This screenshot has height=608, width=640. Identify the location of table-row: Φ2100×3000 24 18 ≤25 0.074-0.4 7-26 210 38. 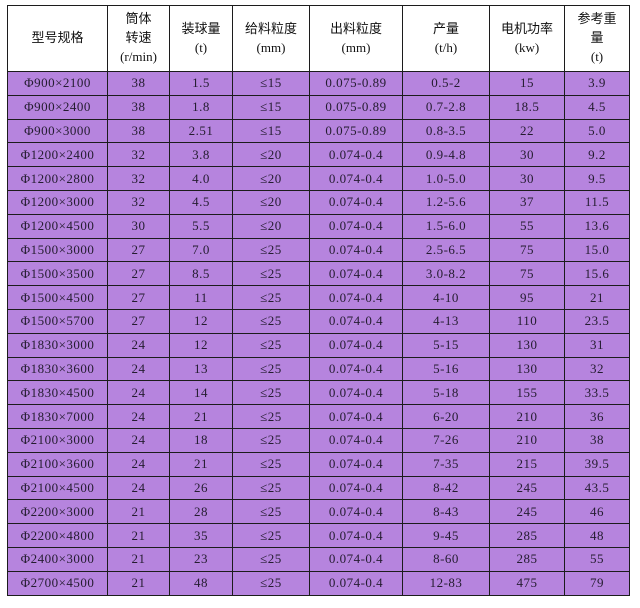
(318, 440).